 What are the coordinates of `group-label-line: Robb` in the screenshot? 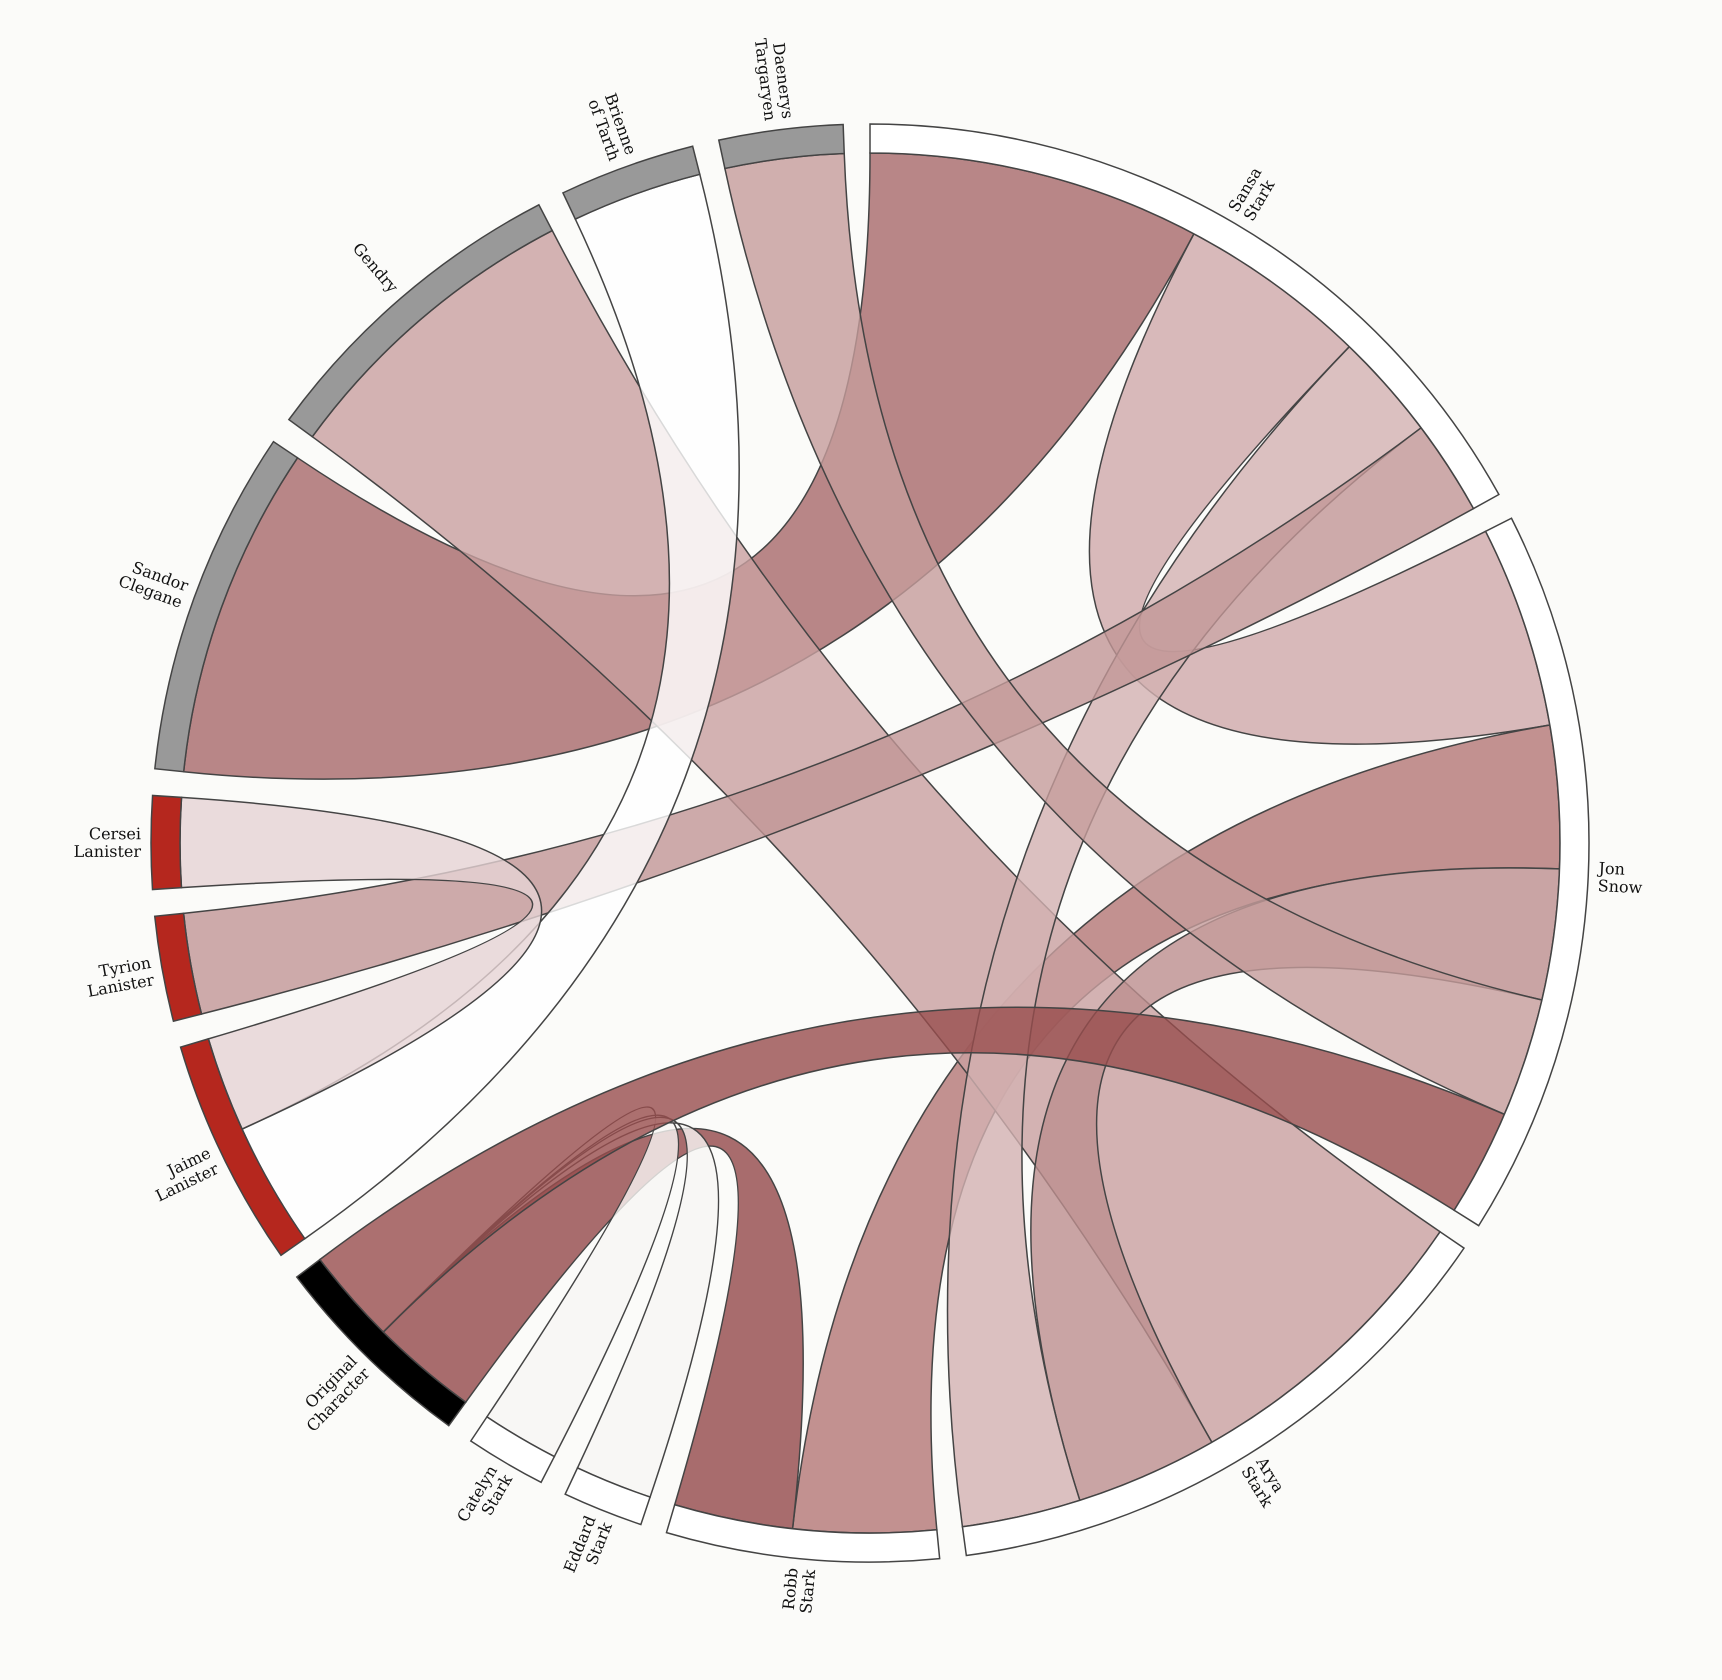 It's located at (790, 1589).